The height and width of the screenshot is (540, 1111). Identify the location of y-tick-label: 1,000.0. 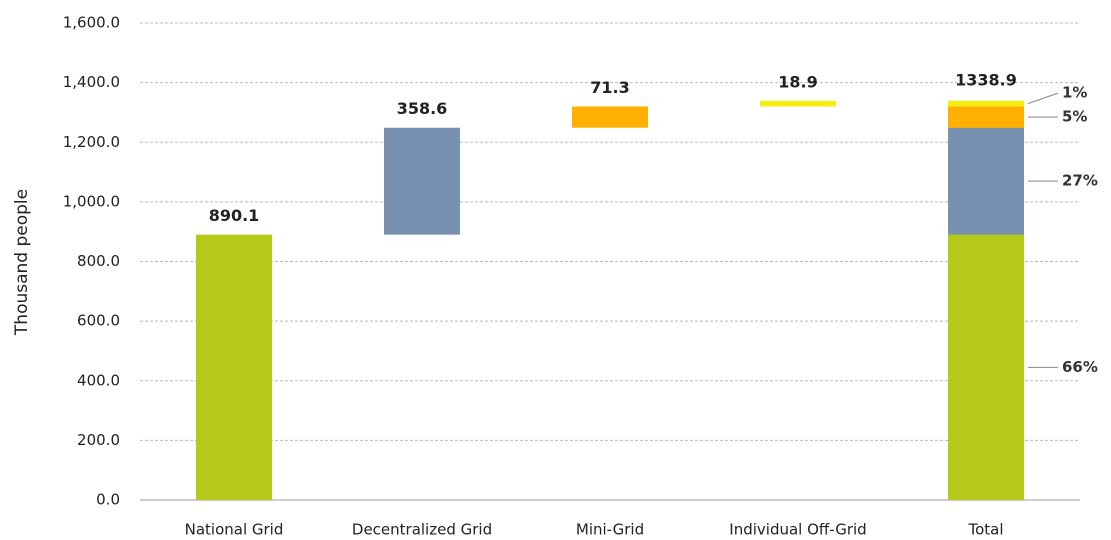
(91, 201).